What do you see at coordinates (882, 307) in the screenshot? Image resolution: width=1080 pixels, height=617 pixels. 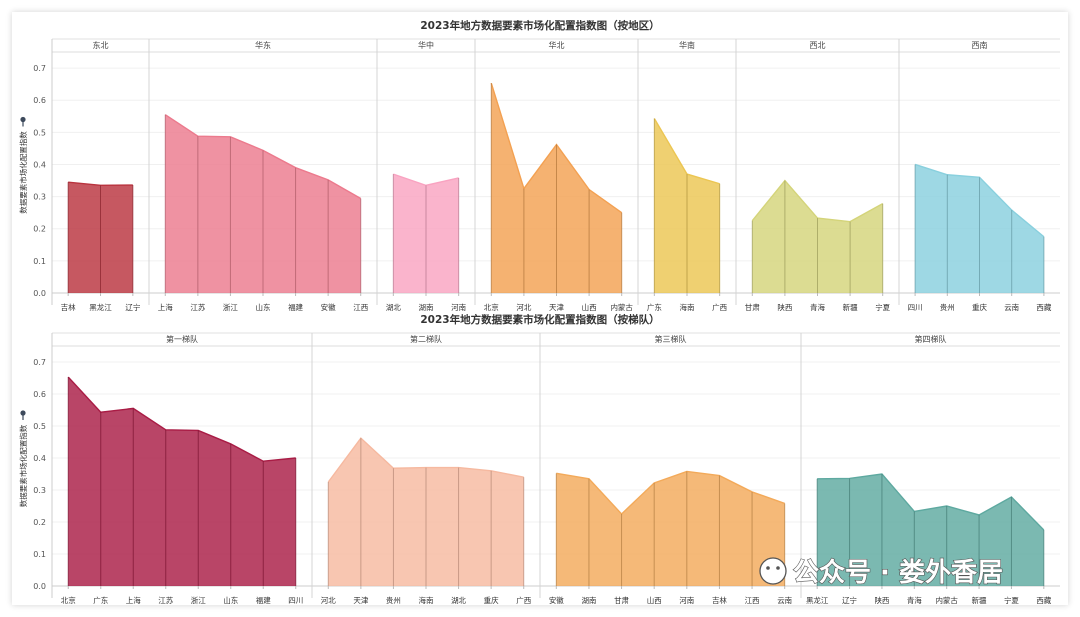 I see `category-label: 宁夏` at bounding box center [882, 307].